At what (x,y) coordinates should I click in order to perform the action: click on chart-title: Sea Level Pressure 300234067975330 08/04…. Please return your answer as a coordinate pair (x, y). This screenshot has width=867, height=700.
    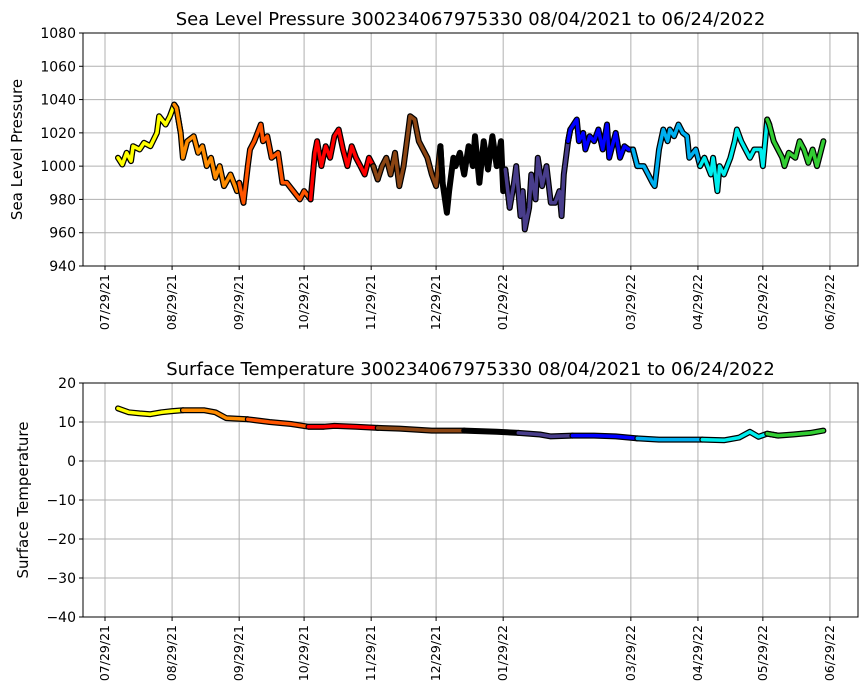
    Looking at the image, I should click on (471, 19).